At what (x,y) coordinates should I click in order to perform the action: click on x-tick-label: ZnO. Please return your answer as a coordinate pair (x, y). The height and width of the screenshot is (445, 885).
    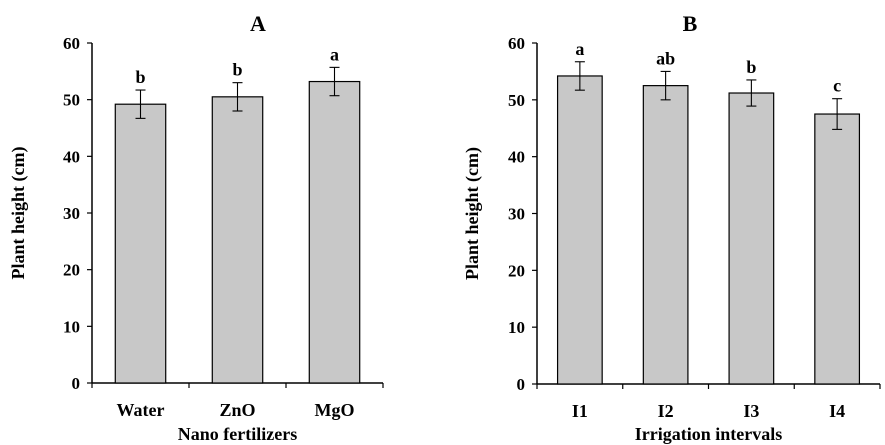
    Looking at the image, I should click on (237, 410).